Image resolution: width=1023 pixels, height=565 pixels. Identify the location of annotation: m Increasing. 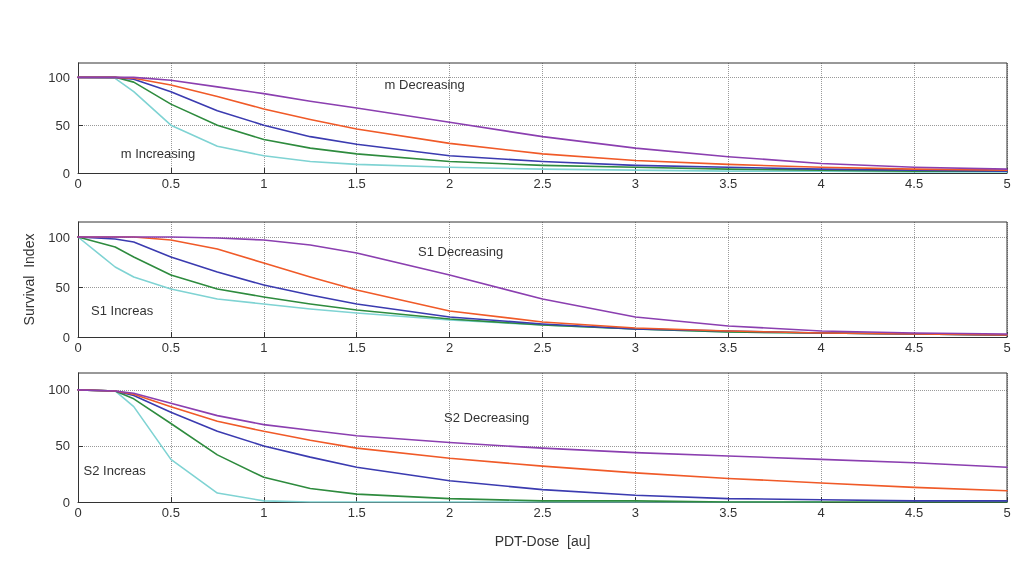
(158, 154).